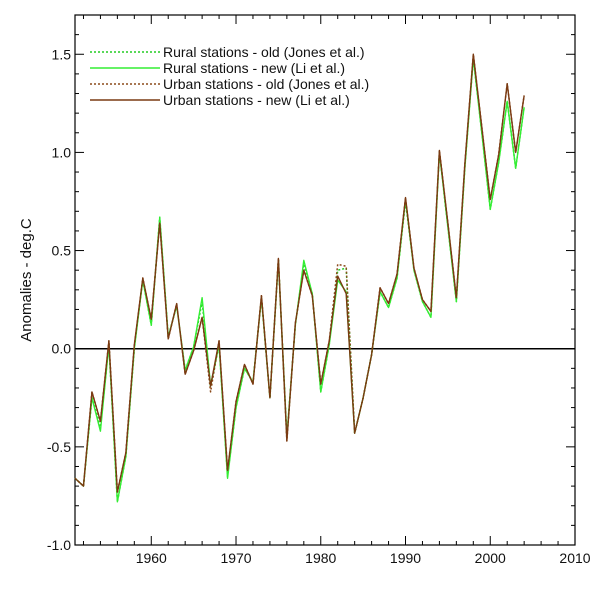  I want to click on legend-label-4: Urban stations - new (Li et al.), so click(256, 100).